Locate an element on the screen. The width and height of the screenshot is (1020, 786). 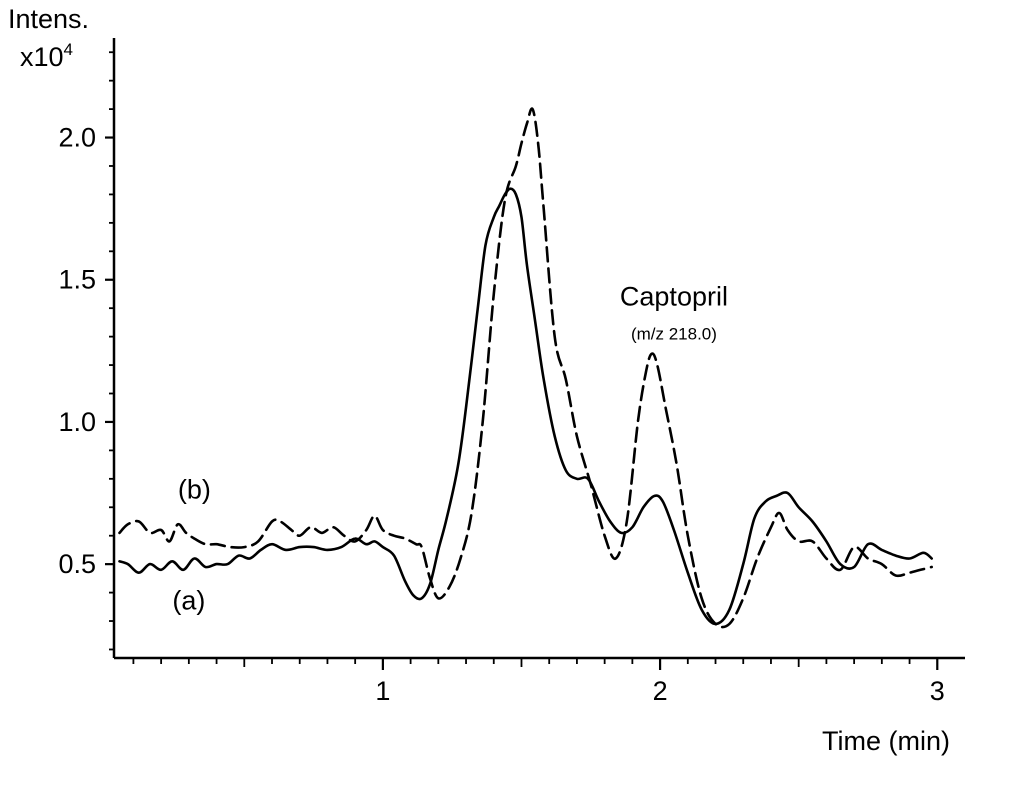
annotation-label: Captopril is located at coordinates (674, 296).